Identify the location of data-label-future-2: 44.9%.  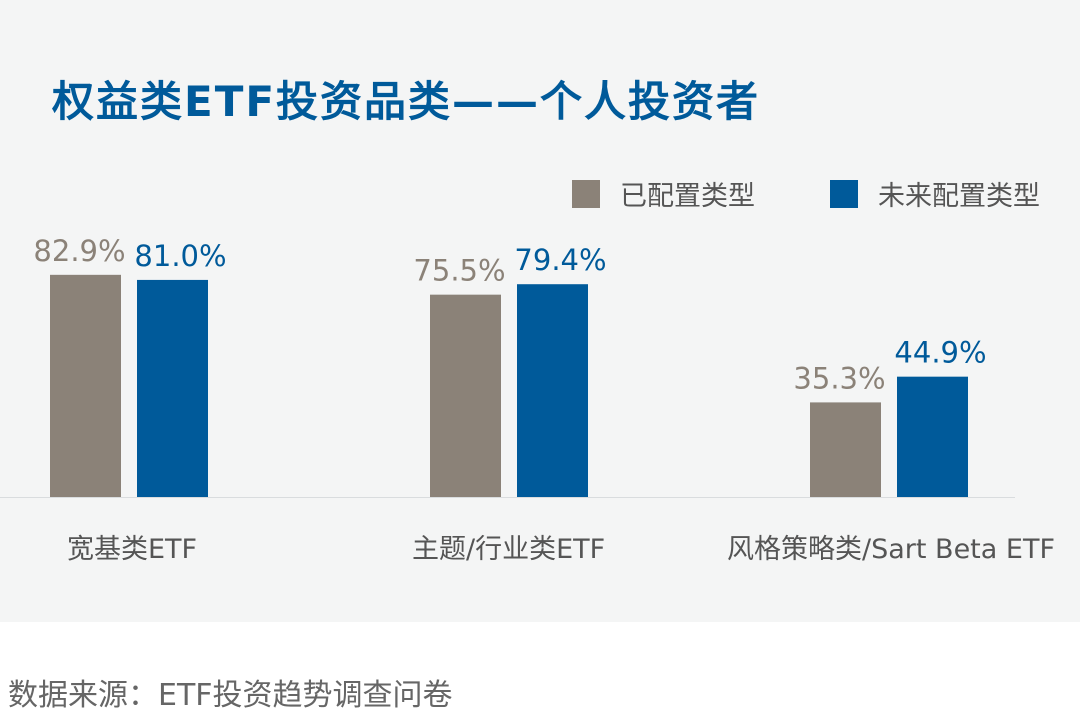
(940, 353).